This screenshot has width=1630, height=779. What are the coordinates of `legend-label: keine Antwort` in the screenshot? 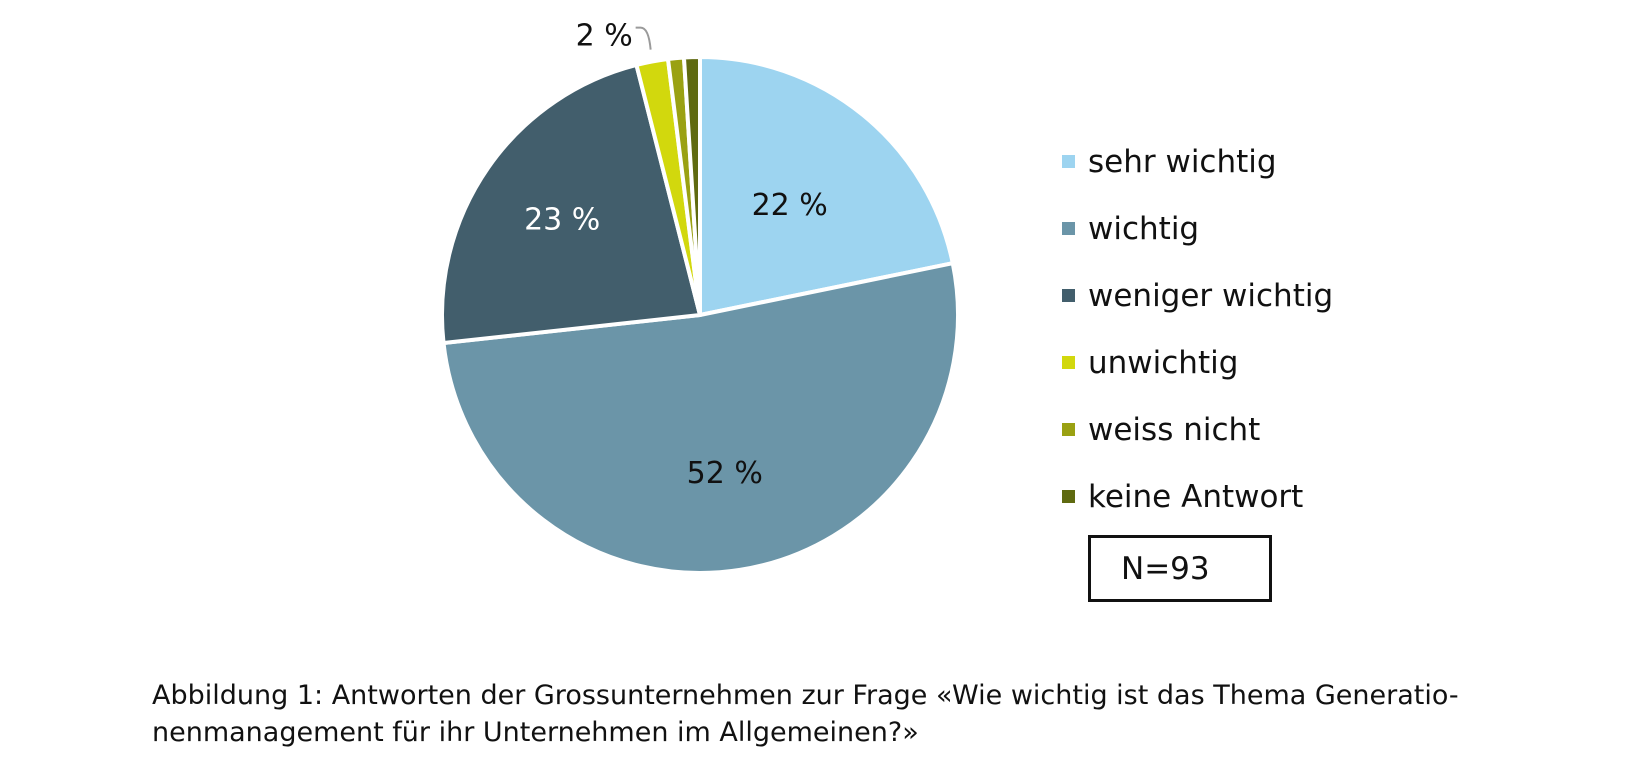 It's located at (1196, 497).